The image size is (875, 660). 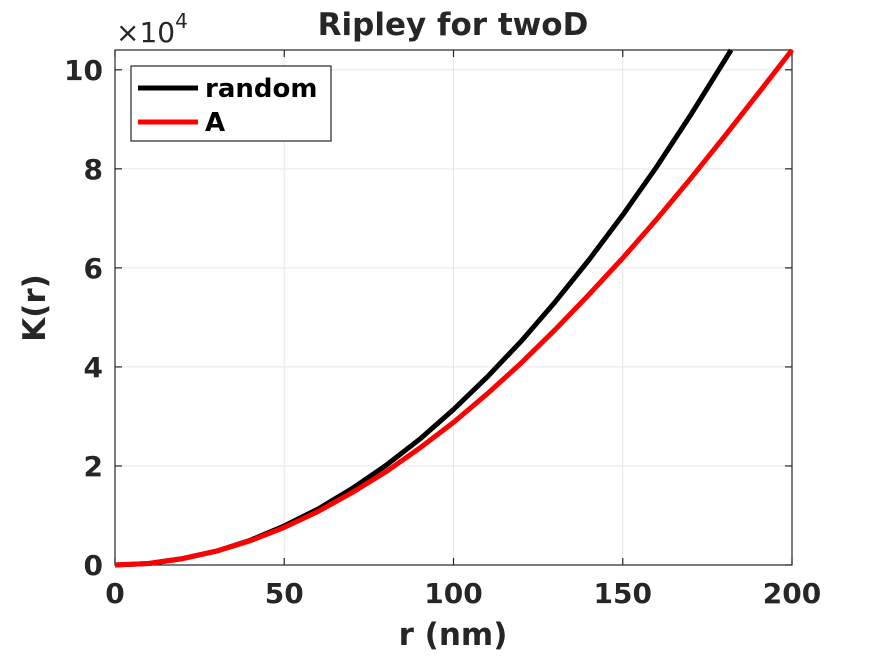 I want to click on x-tick-label: 0, so click(x=114, y=593).